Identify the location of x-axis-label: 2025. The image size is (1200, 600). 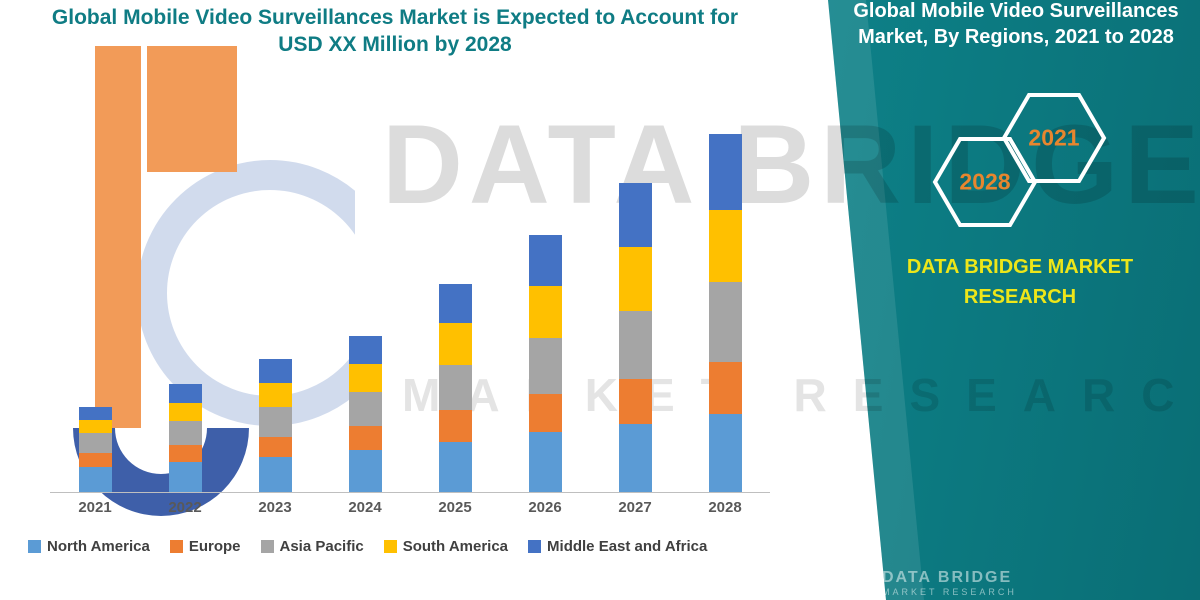
(455, 507).